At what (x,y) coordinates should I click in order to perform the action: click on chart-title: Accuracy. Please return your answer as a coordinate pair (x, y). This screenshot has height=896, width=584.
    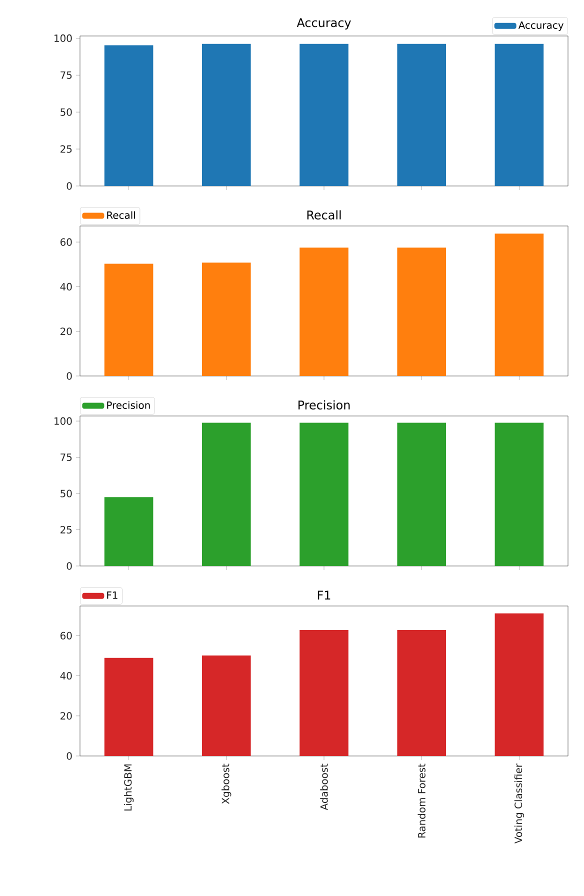
    Looking at the image, I should click on (323, 24).